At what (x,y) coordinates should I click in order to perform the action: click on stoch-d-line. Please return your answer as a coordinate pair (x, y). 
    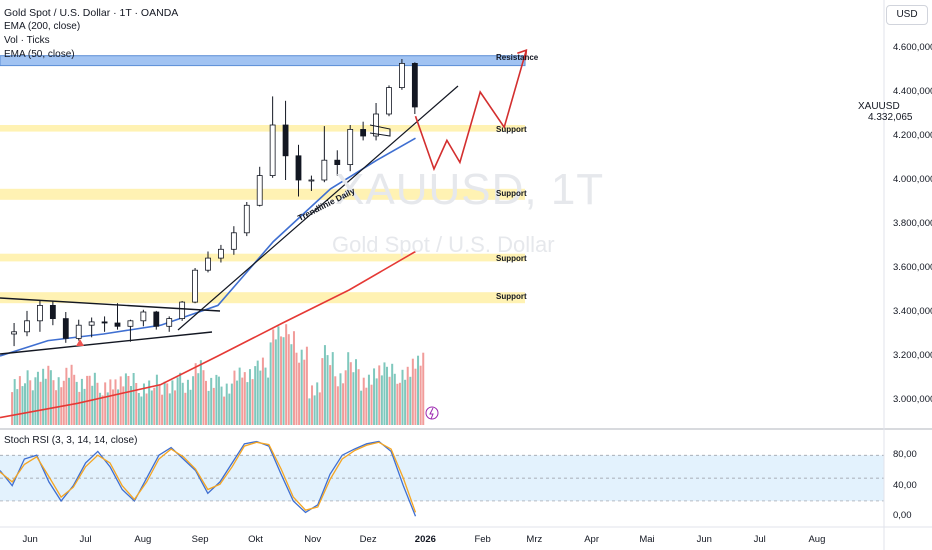
    Looking at the image, I should click on (208, 477).